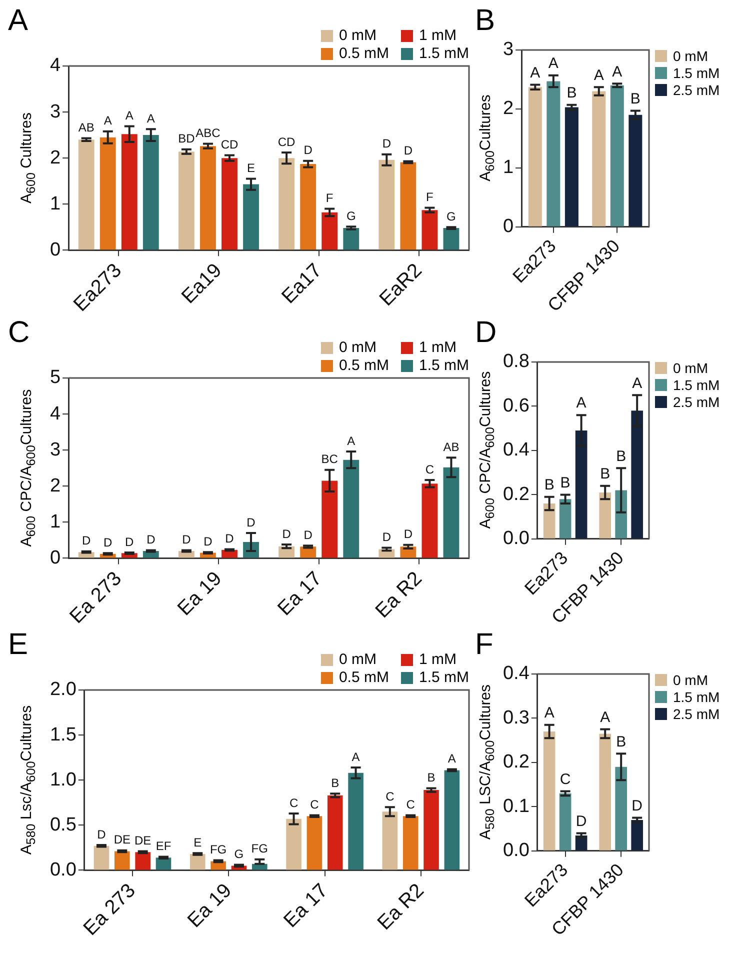 Image resolution: width=735 pixels, height=957 pixels. What do you see at coordinates (229, 145) in the screenshot?
I see `data-label: CD` at bounding box center [229, 145].